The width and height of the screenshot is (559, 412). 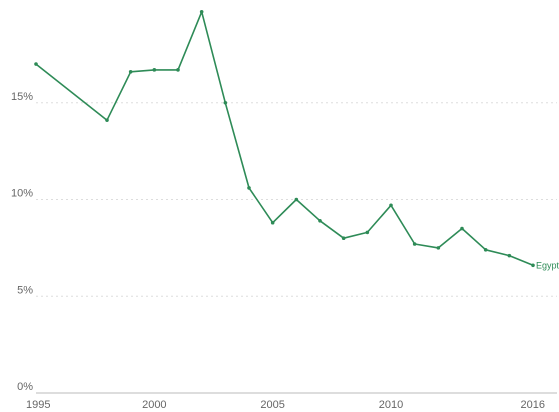 I want to click on series-label: Egypt, so click(x=547, y=265).